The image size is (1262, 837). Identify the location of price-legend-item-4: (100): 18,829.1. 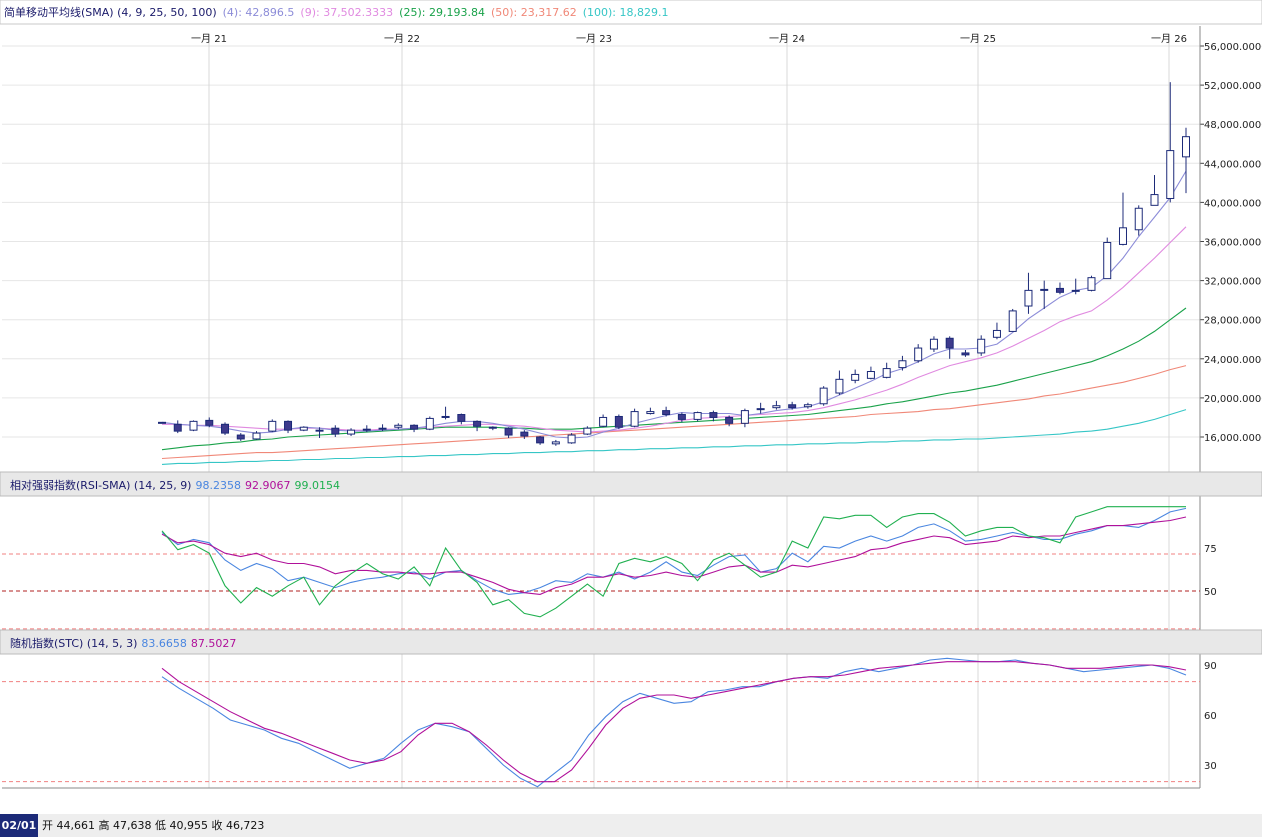
(626, 12).